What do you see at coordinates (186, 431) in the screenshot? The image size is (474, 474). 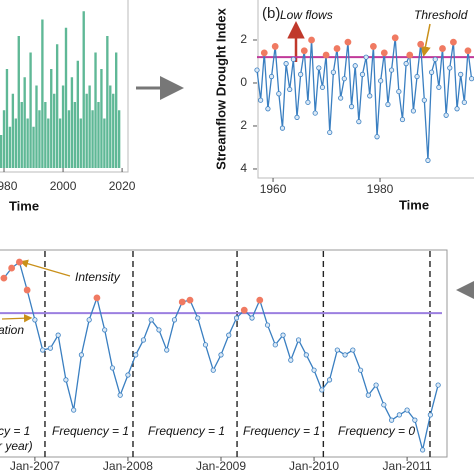 I see `frequency-label: Frequency = 1` at bounding box center [186, 431].